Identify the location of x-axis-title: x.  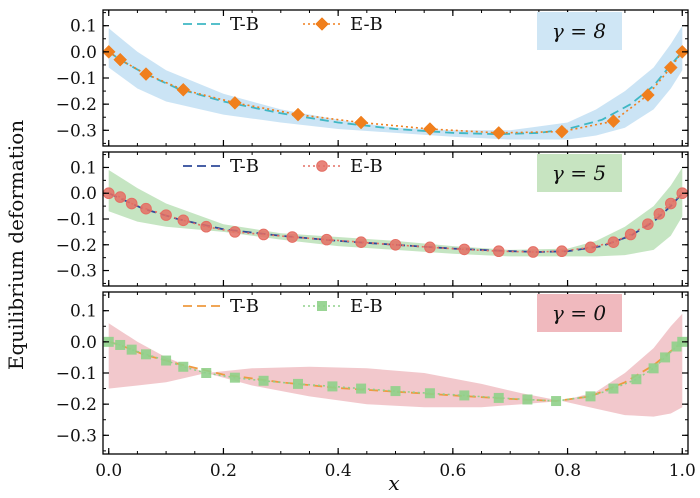
(393, 483).